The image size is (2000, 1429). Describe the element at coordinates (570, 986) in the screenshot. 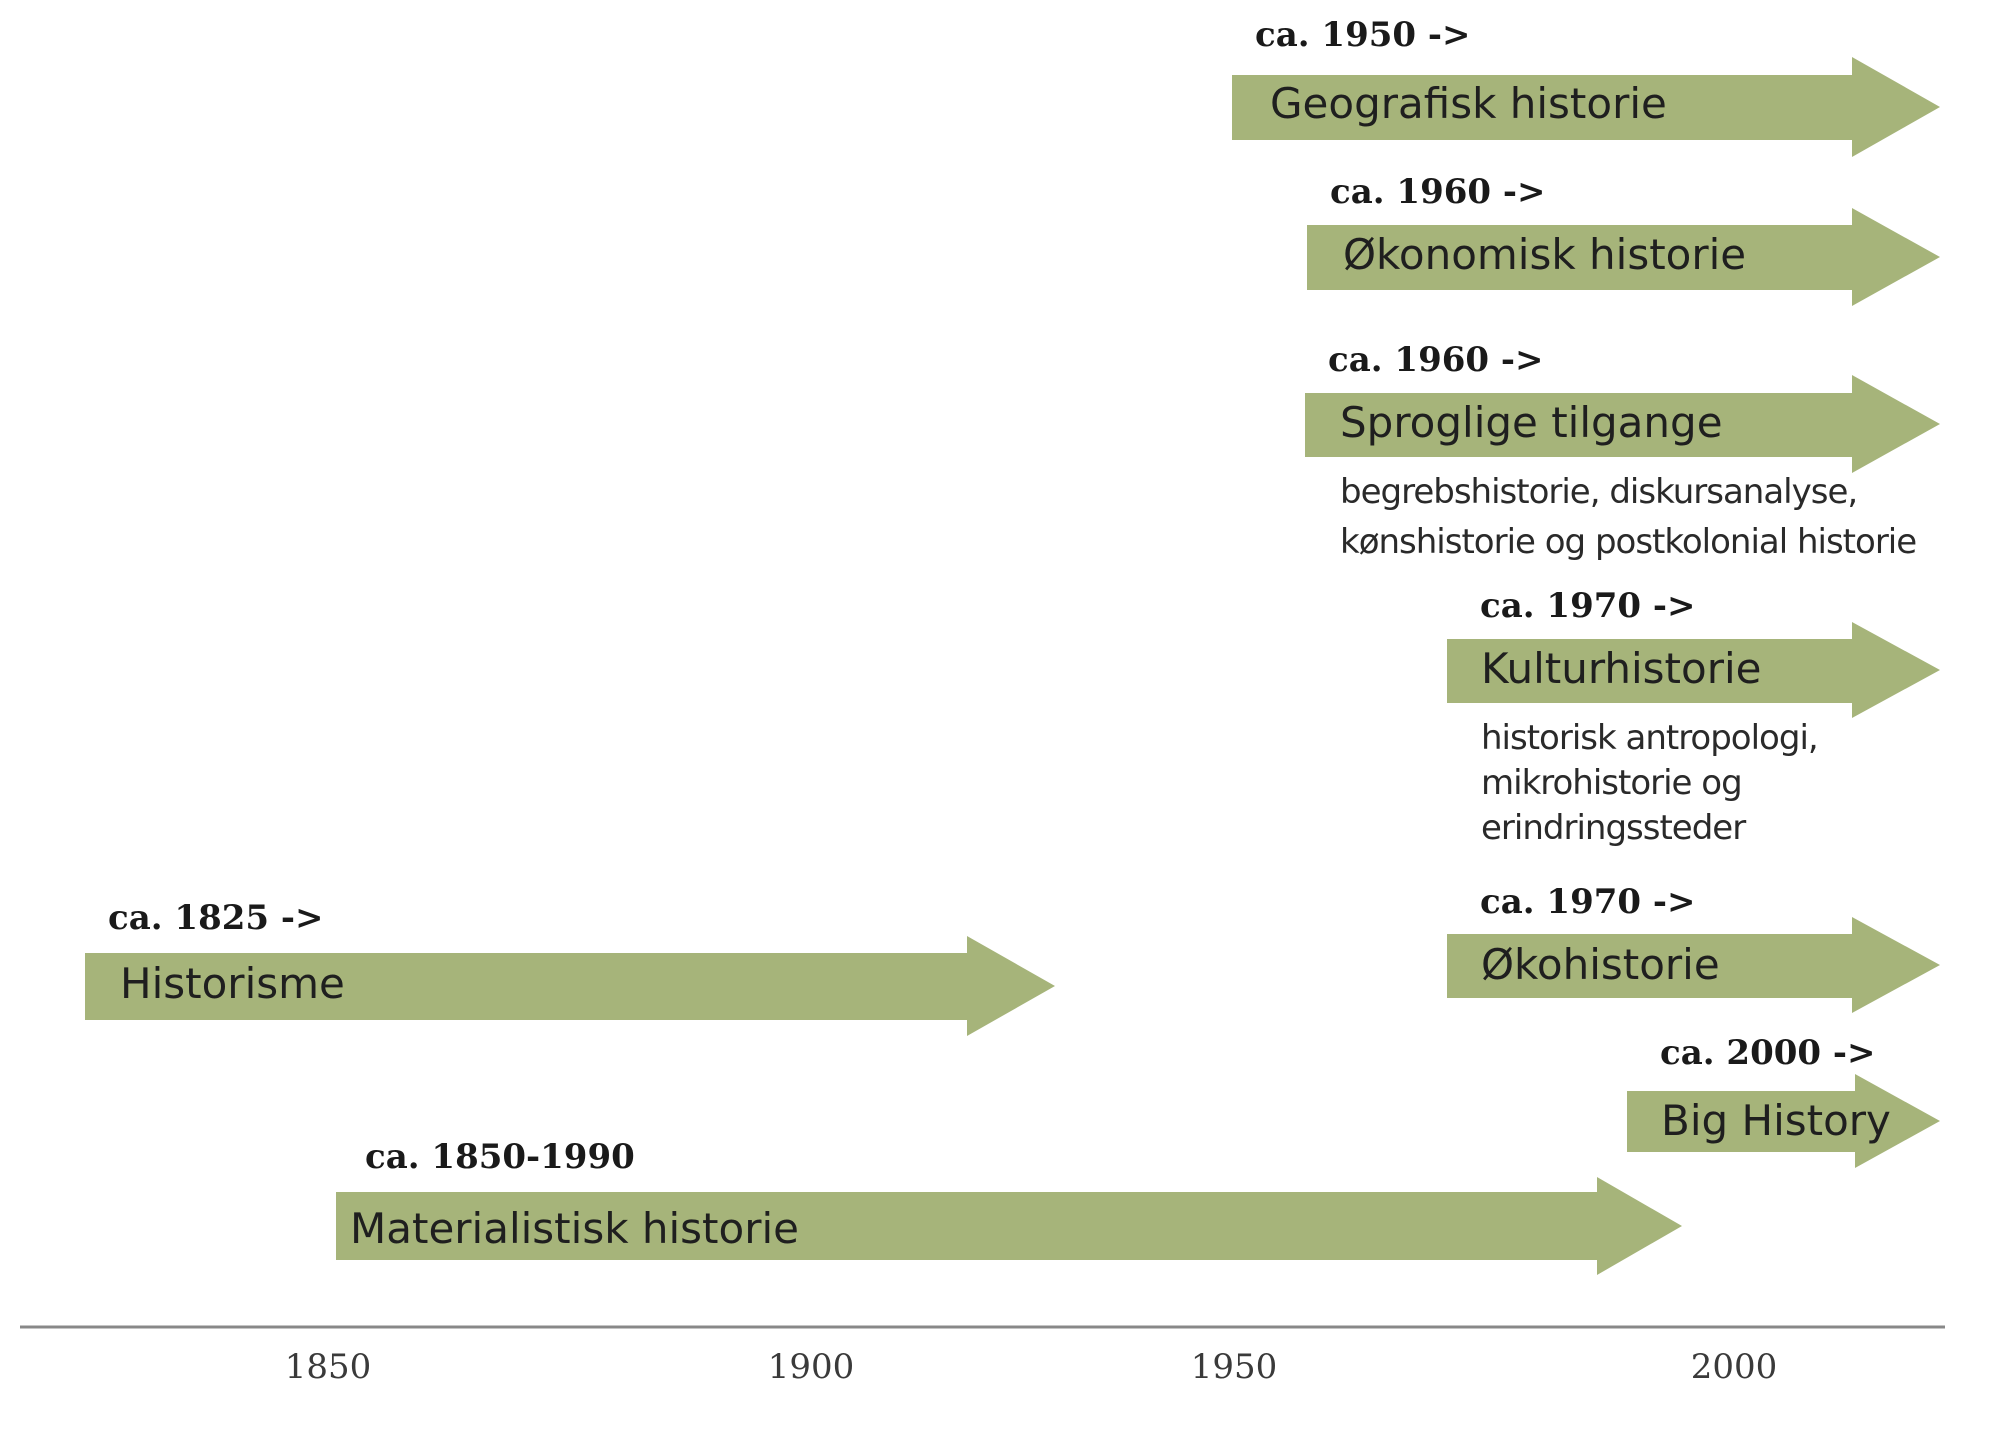

I see `arrow-historisme` at that location.